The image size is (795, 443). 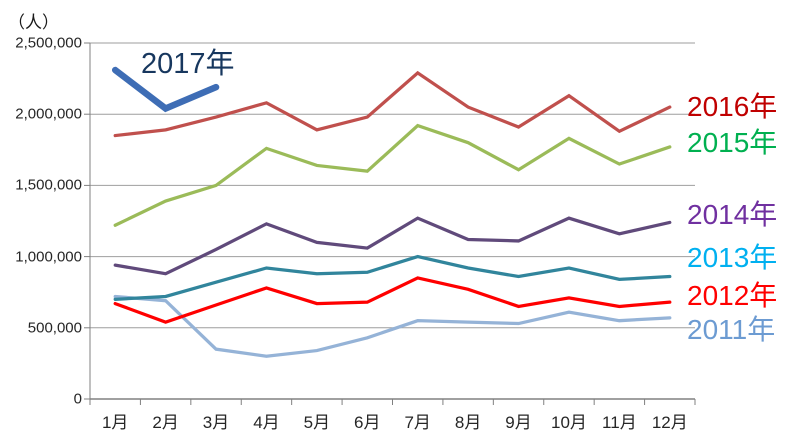 What do you see at coordinates (392, 246) in the screenshot?
I see `series-line-2014` at bounding box center [392, 246].